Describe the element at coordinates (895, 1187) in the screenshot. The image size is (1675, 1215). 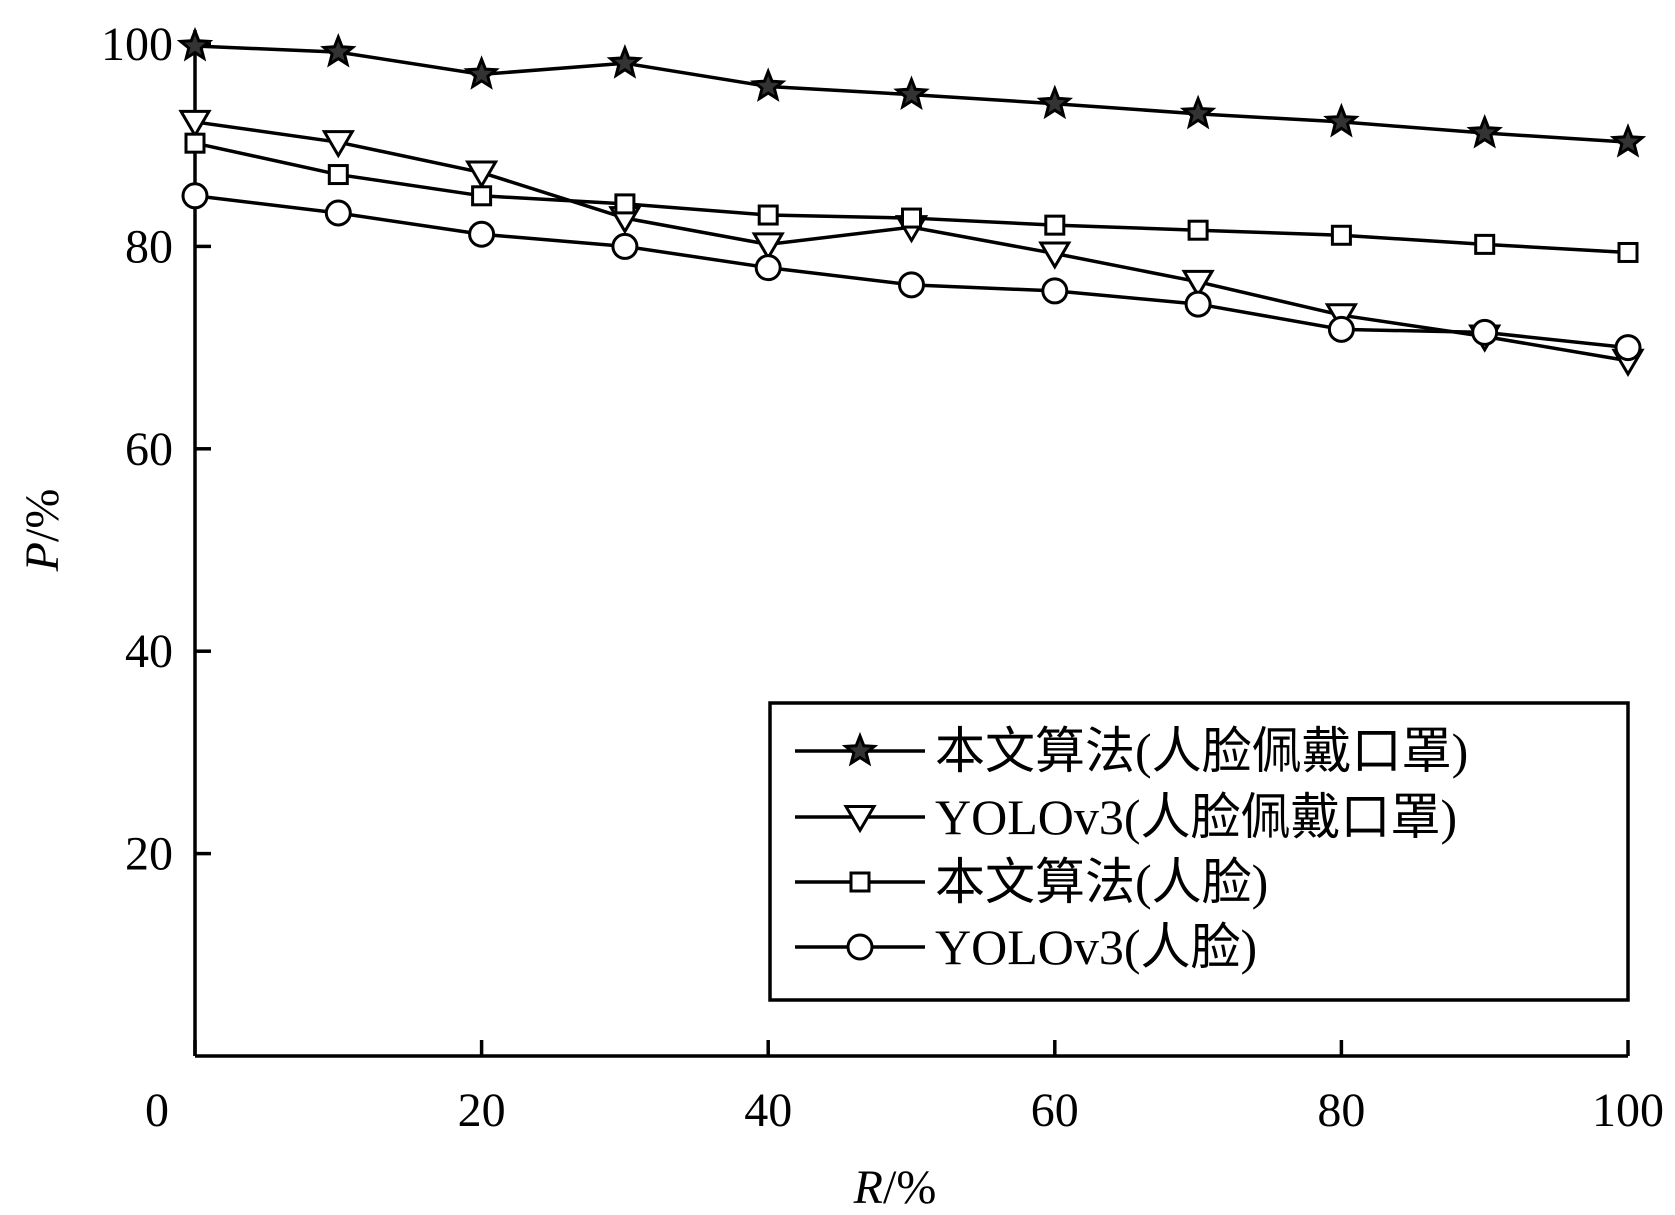
I see `x-axis-title: R/%` at that location.